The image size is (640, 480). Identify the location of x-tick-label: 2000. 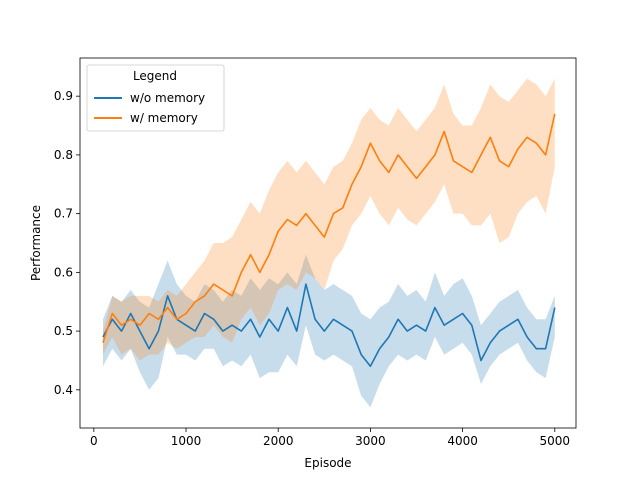
(278, 441).